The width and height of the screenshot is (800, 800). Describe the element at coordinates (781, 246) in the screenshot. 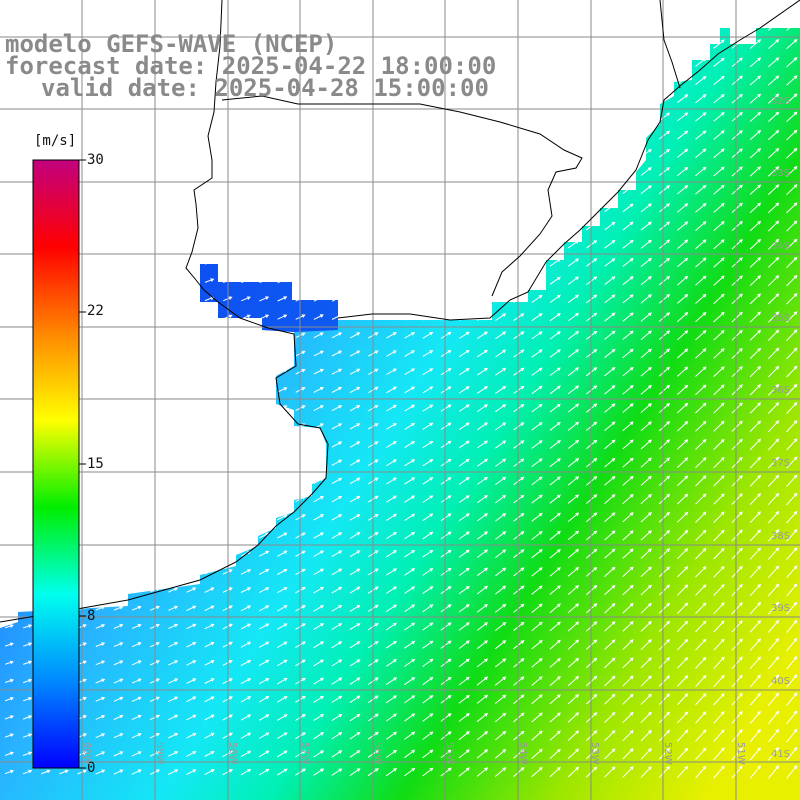

I see `lat-label-34s: 34S` at that location.